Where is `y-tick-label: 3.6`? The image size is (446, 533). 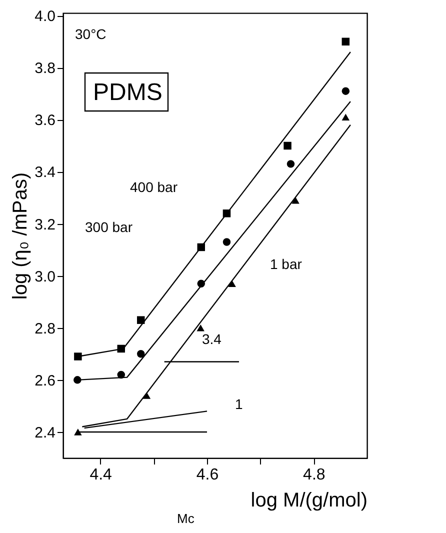
y-tick-label: 3.6 is located at coordinates (45, 121).